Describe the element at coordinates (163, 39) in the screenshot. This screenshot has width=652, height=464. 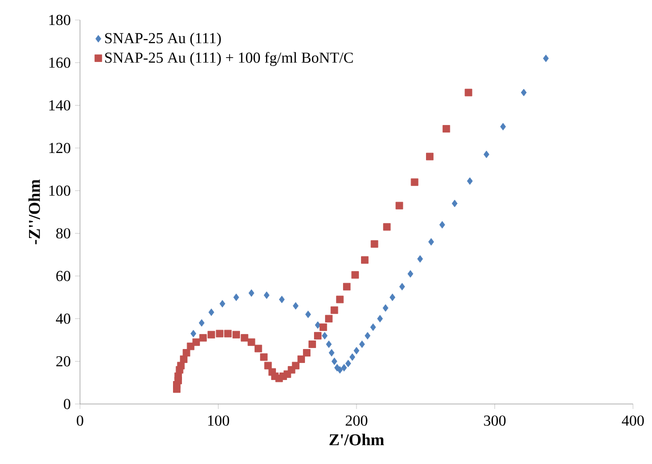
I see `legend-label: SNAP-25 Au (111)` at that location.